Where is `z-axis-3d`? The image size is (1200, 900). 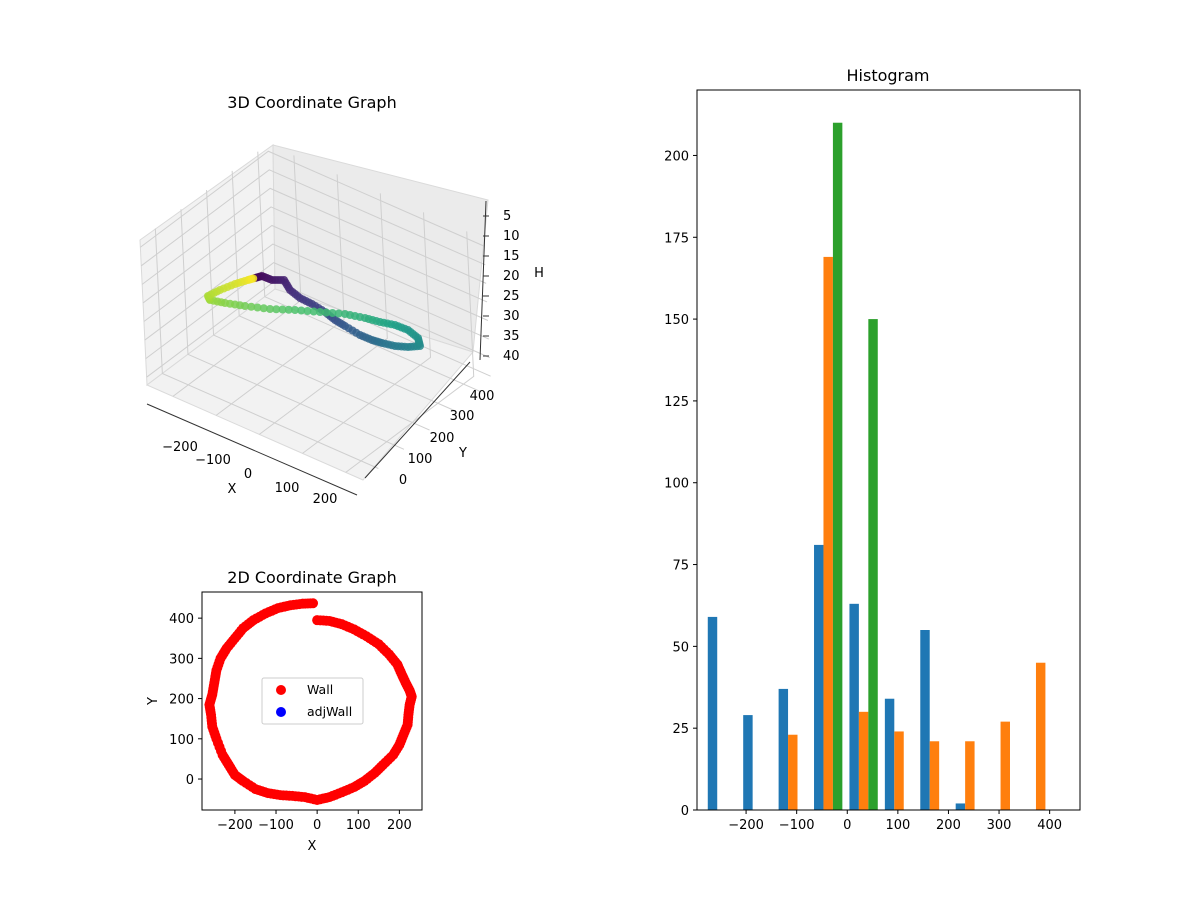 z-axis-3d is located at coordinates (483, 280).